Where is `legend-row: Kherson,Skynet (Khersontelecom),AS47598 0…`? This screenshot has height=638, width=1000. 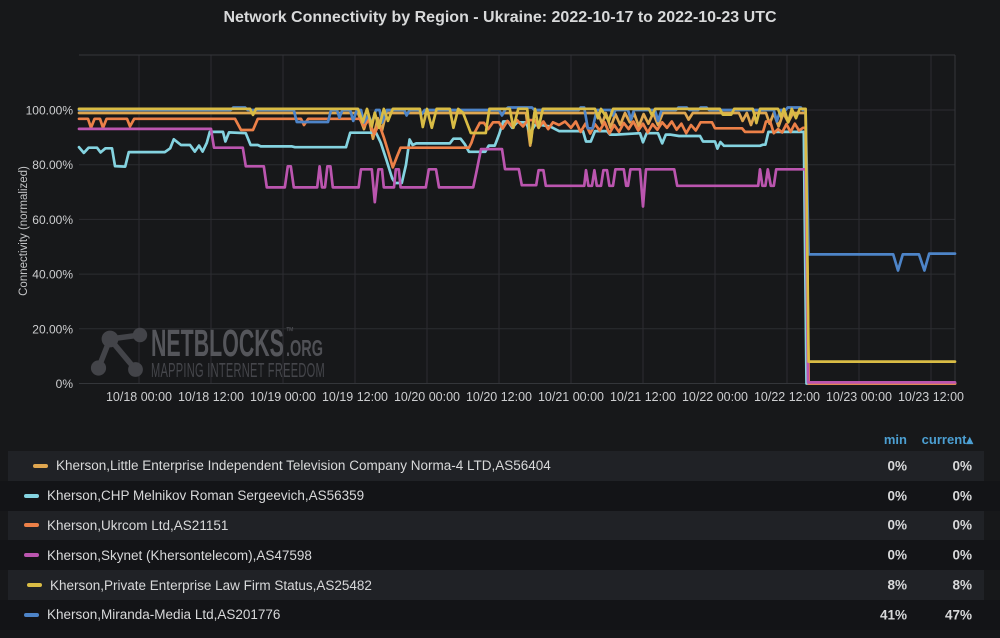
legend-row: Kherson,Skynet (Khersontelecom),AS47598 0… is located at coordinates (500, 555).